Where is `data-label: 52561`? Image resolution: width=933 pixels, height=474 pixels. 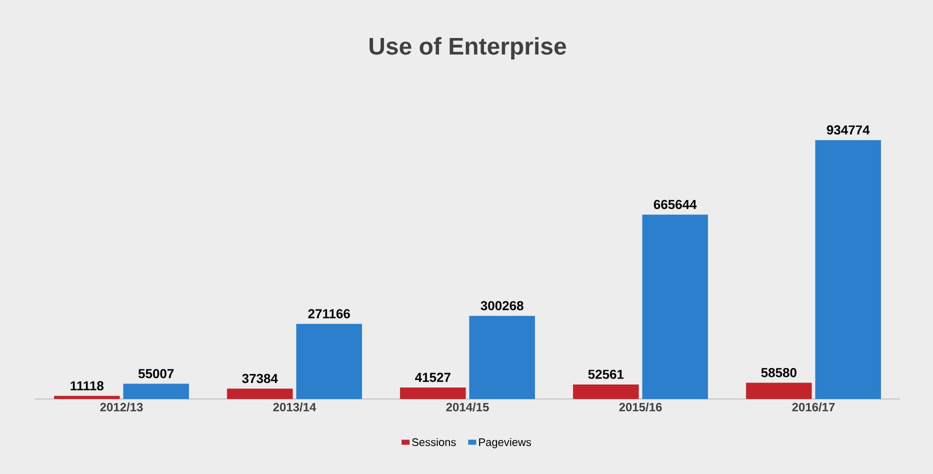 data-label: 52561 is located at coordinates (606, 374).